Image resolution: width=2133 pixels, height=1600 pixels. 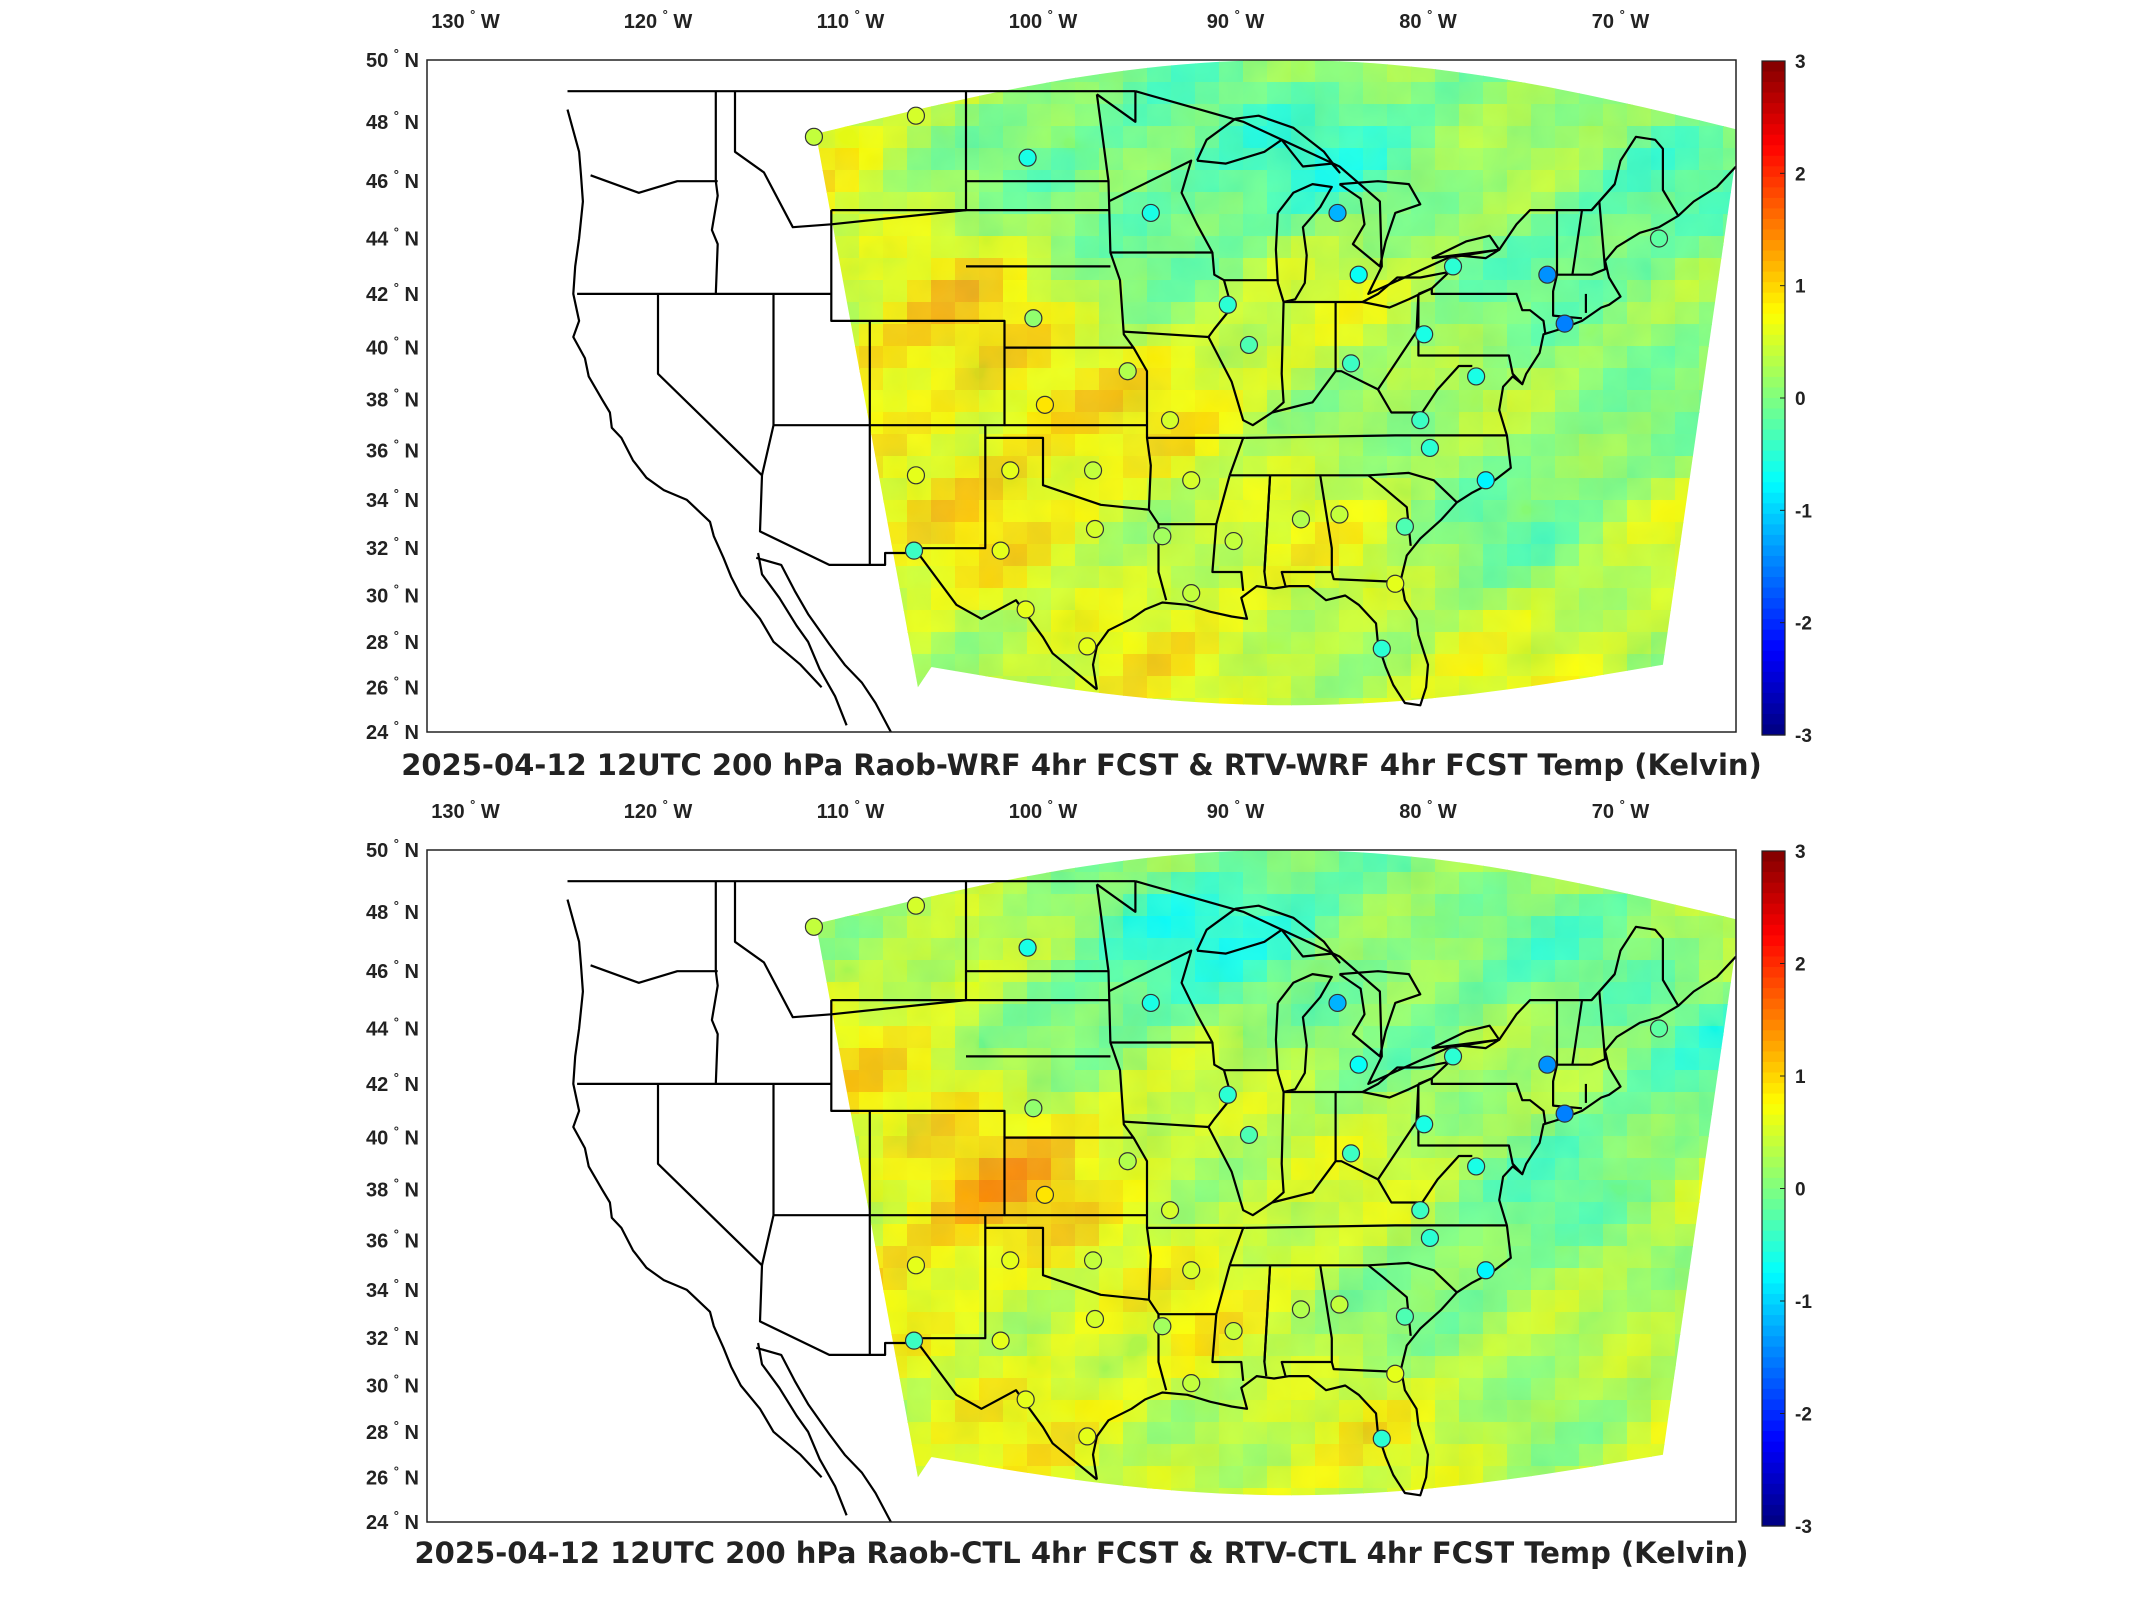 What do you see at coordinates (1800, 1190) in the screenshot?
I see `colorbar-tick-label: 0` at bounding box center [1800, 1190].